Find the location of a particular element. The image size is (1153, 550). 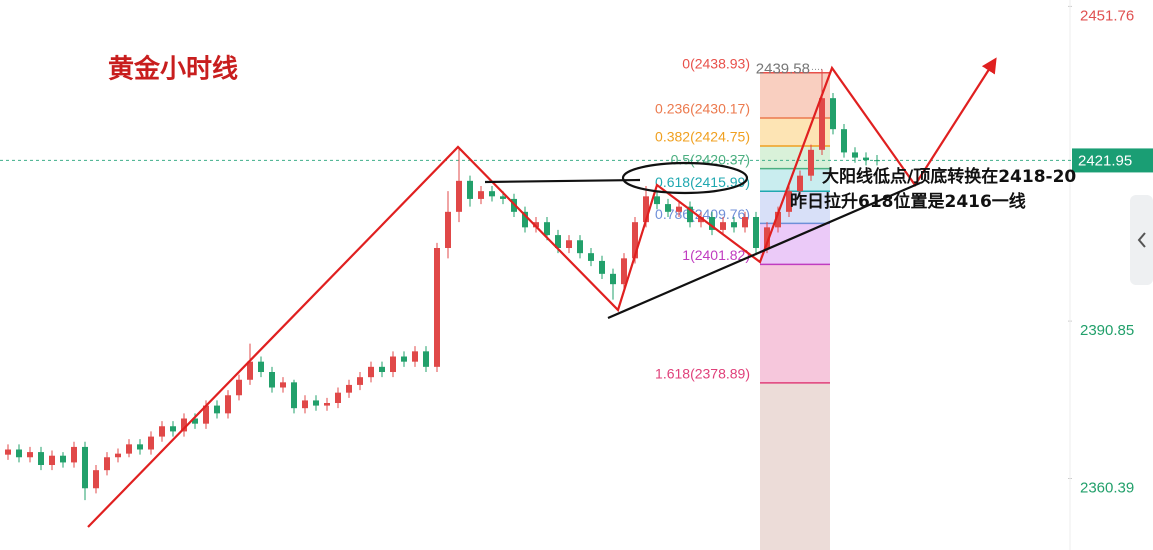

fib-label: 0.382(2424.75) is located at coordinates (702, 137).